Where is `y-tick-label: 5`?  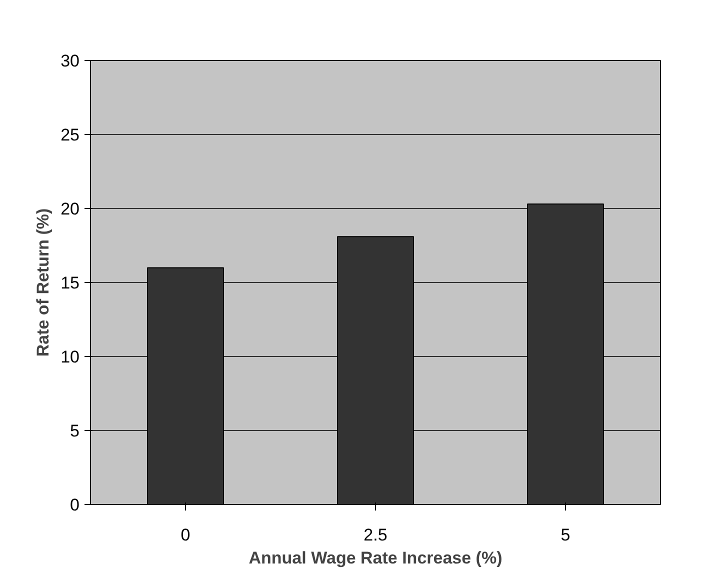
y-tick-label: 5 is located at coordinates (75, 431).